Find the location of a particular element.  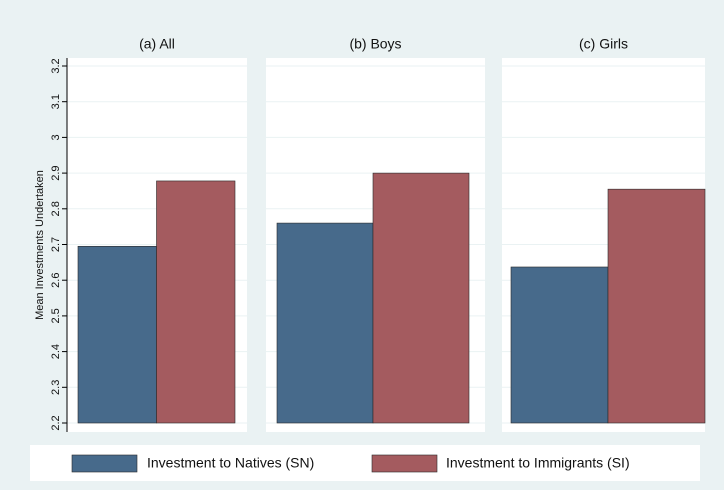

y-tick-label: 3.1 is located at coordinates (56, 101).